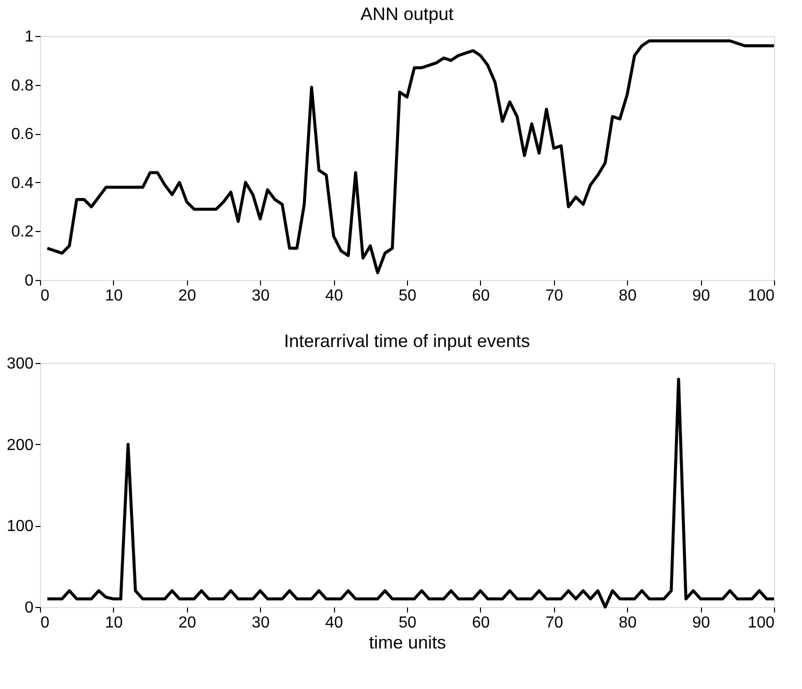  Describe the element at coordinates (22, 85) in the screenshot. I see `y-tick-label: 0.8` at that location.